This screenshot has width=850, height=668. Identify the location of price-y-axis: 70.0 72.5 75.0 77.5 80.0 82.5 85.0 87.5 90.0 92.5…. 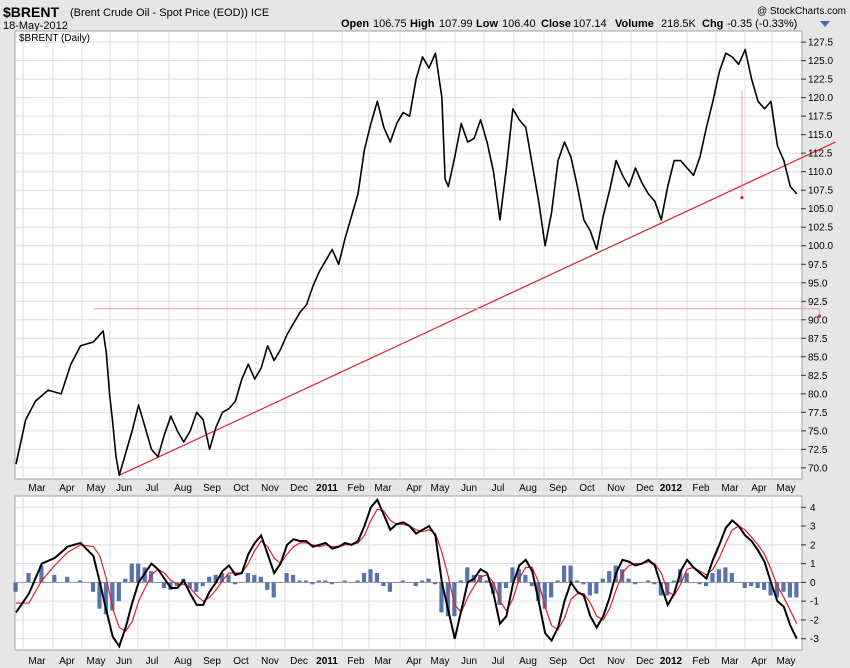
(817, 256).